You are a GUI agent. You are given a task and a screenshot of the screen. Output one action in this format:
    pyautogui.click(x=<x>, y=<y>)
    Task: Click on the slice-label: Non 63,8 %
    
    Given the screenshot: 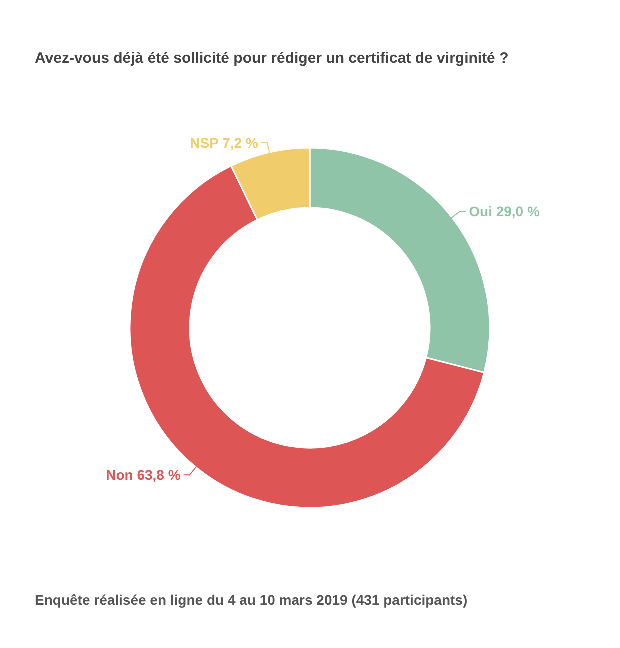 What is the action you would take?
    pyautogui.click(x=144, y=475)
    